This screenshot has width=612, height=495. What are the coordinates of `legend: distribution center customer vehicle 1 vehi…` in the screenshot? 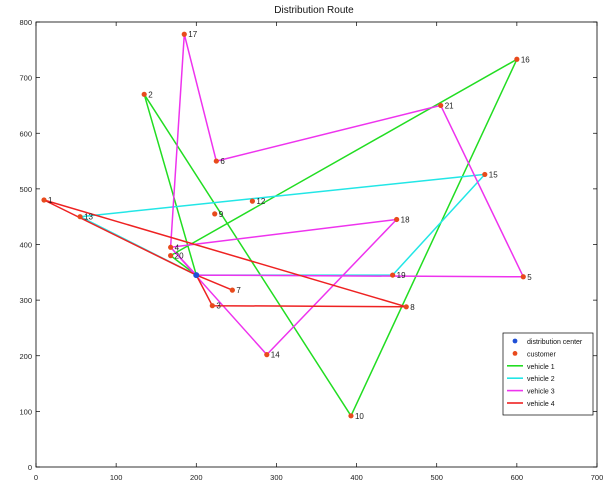 It's located at (548, 374).